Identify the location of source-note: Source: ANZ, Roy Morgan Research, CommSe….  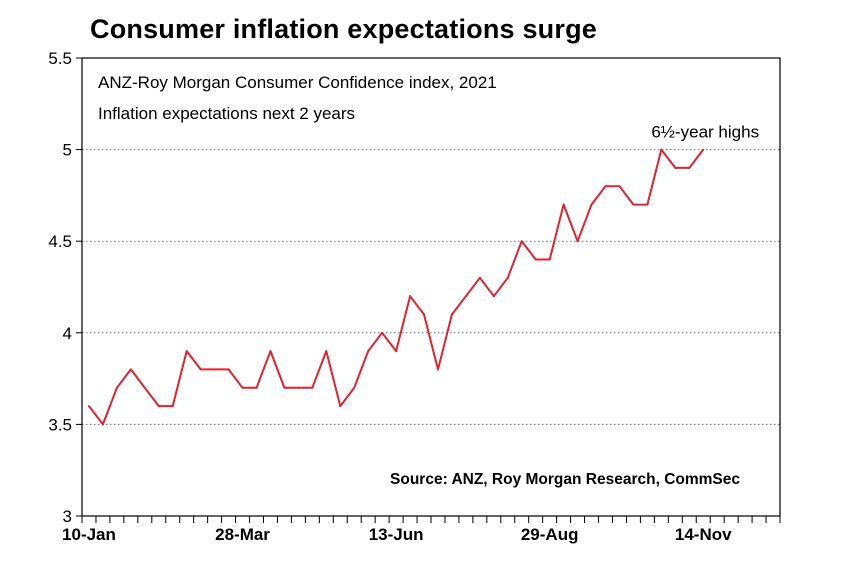
(565, 479).